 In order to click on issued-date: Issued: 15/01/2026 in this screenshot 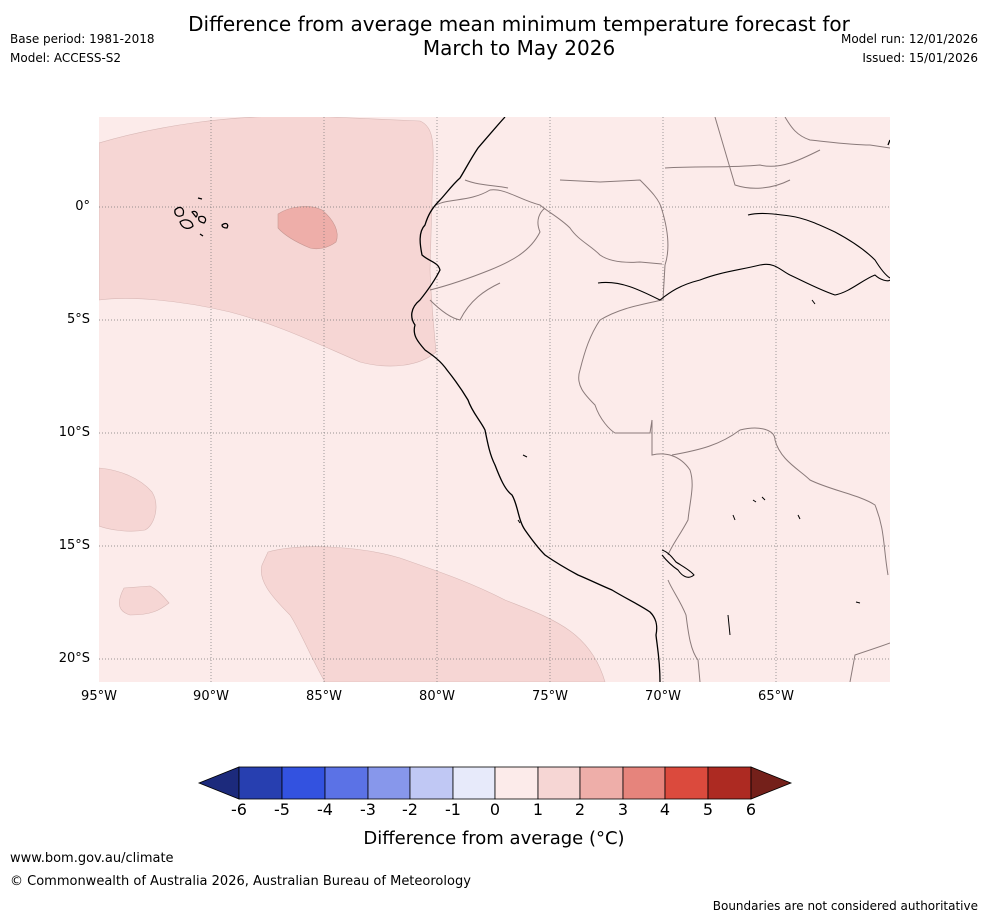, I will do `click(920, 58)`.